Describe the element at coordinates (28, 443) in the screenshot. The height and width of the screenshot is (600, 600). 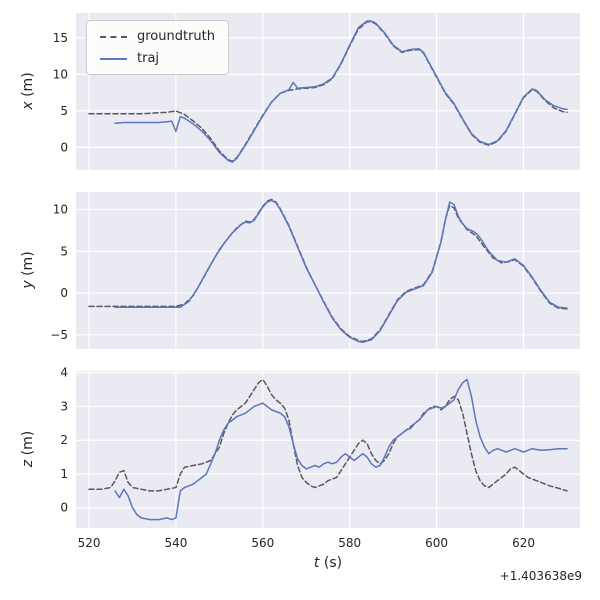
I see `ylabel-z-unit: (m)` at that location.